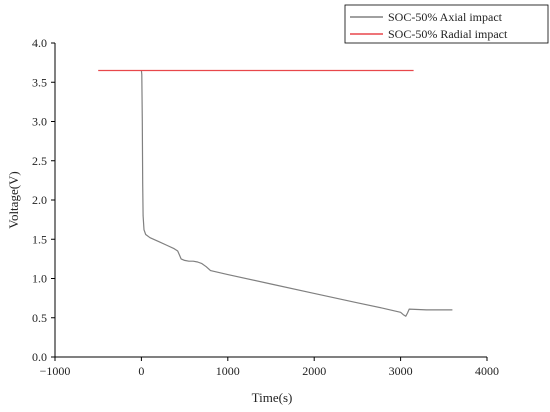  I want to click on x-axis-title: Time(s), so click(272, 397).